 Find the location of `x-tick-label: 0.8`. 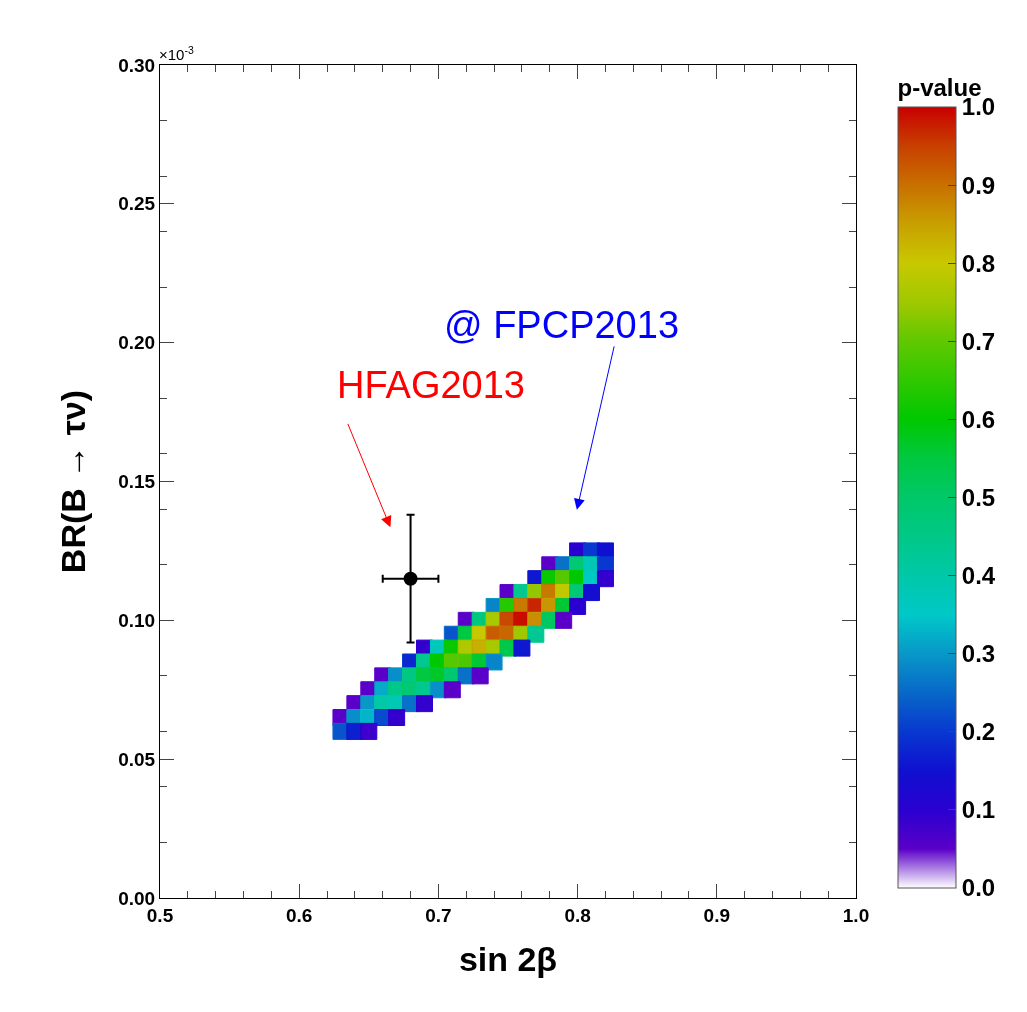

x-tick-label: 0.8 is located at coordinates (577, 915).